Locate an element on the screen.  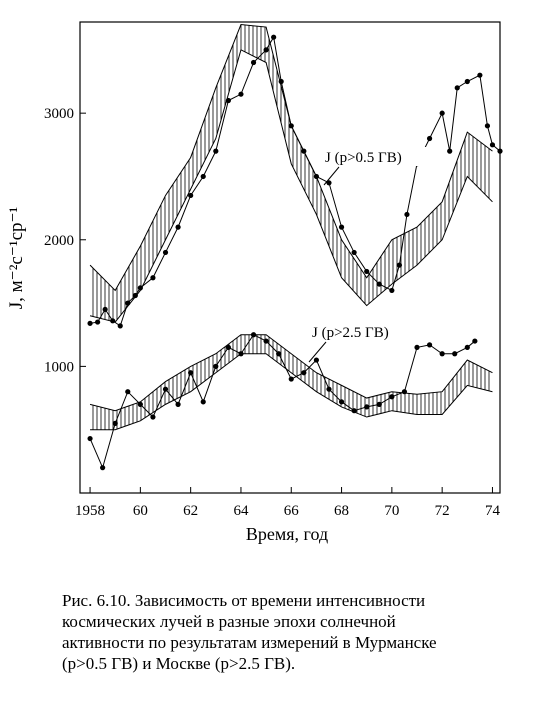
x-tick-label: 66 is located at coordinates (292, 511).